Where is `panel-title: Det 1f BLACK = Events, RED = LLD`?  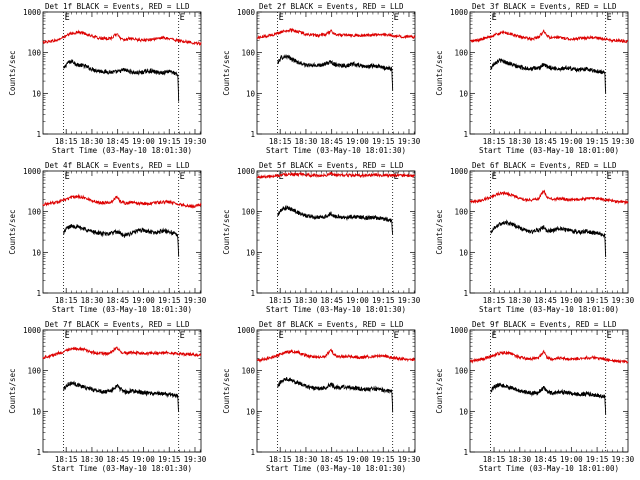
panel-title: Det 1f BLACK = Events, RED = LLD is located at coordinates (117, 6).